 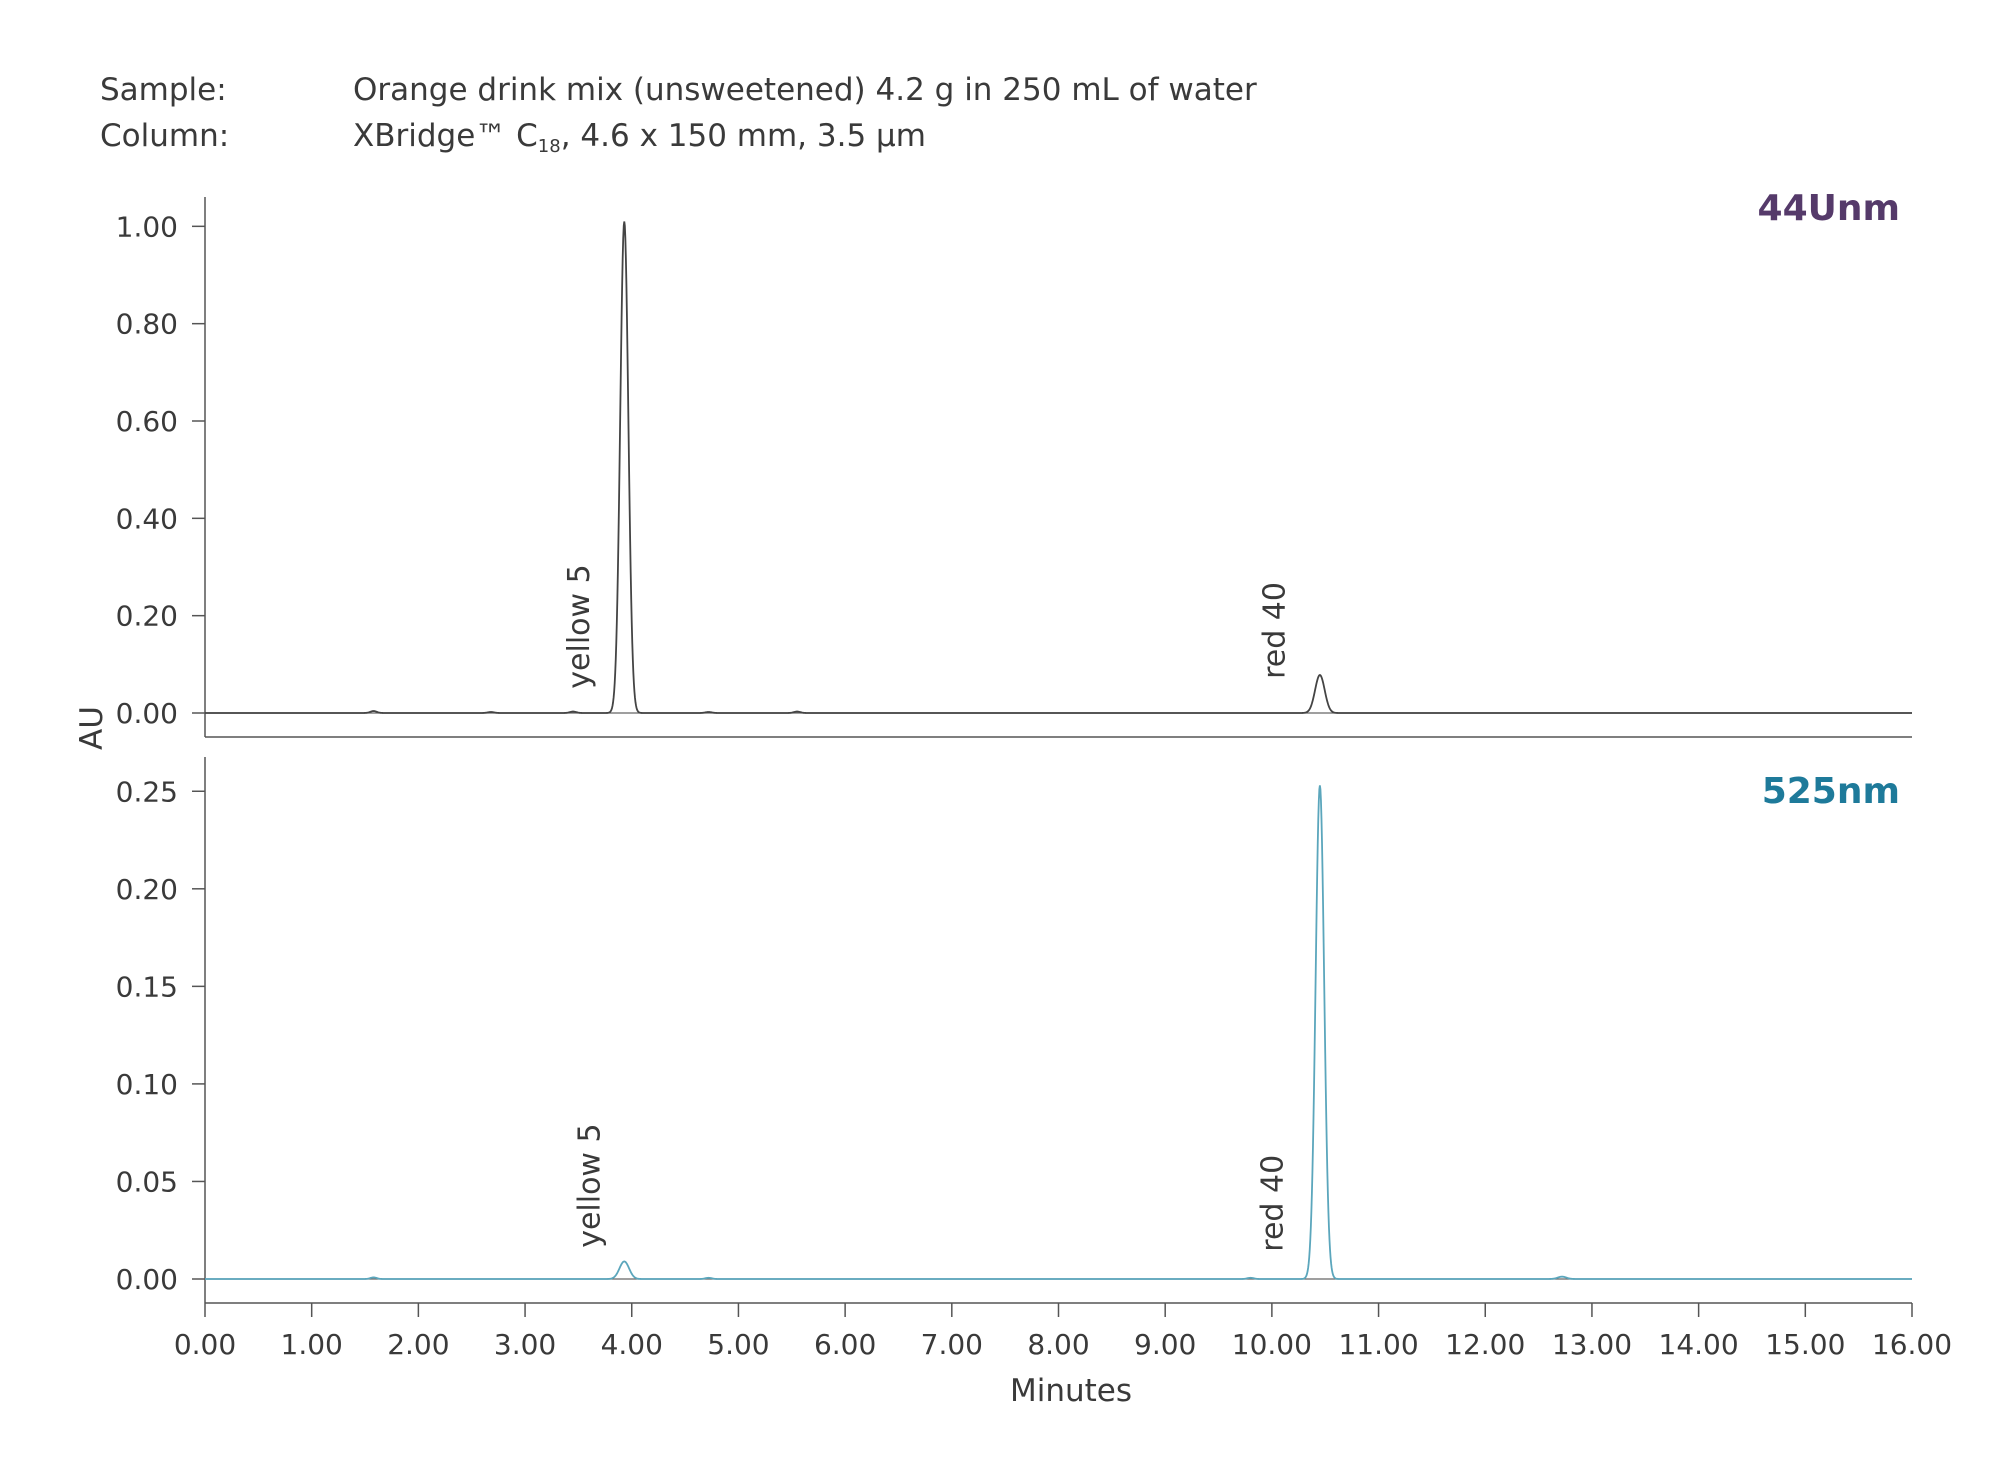 What do you see at coordinates (312, 1344) in the screenshot?
I see `x-tick-label: 1.00` at bounding box center [312, 1344].